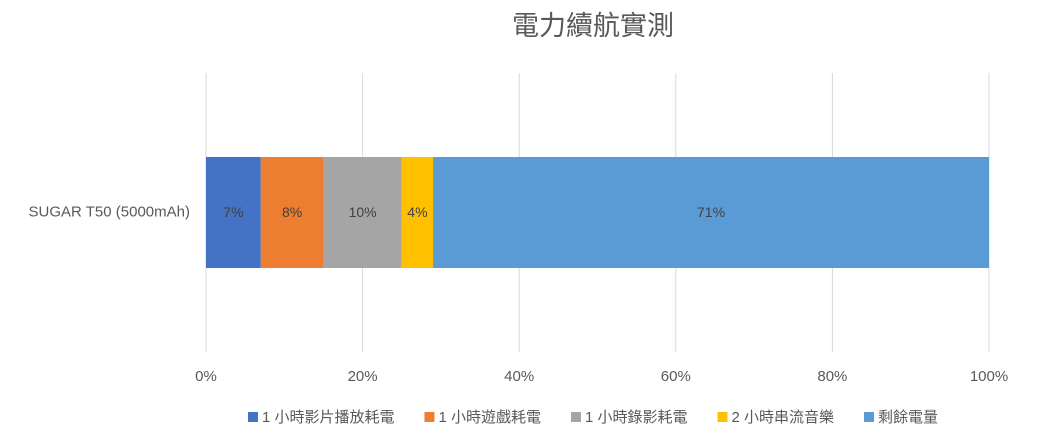  I want to click on x-tick-label: 40%, so click(519, 376).